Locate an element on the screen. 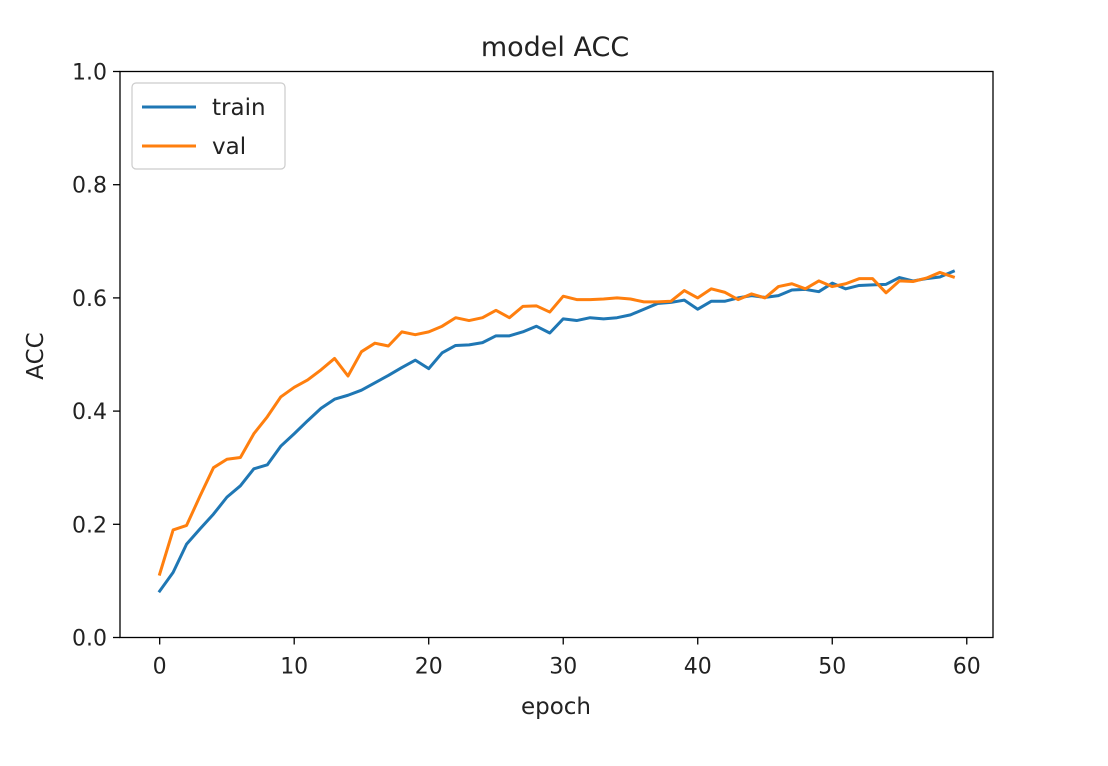  y-tick-label: 0.0 is located at coordinates (89, 639).